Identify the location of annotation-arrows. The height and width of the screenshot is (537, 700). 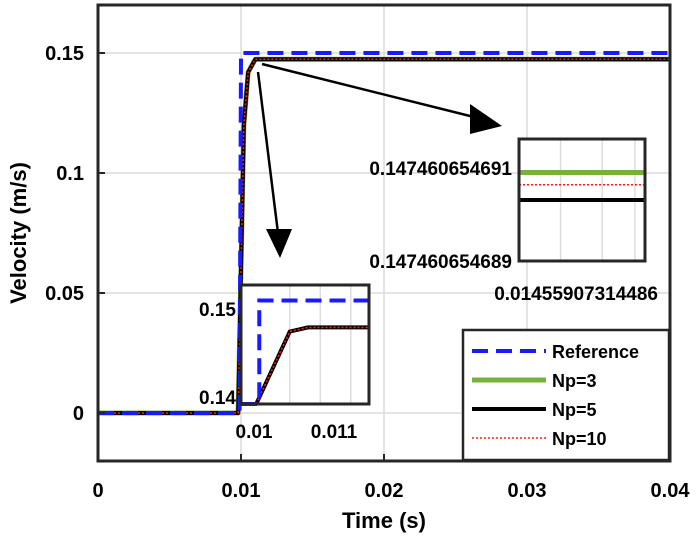
(379, 160).